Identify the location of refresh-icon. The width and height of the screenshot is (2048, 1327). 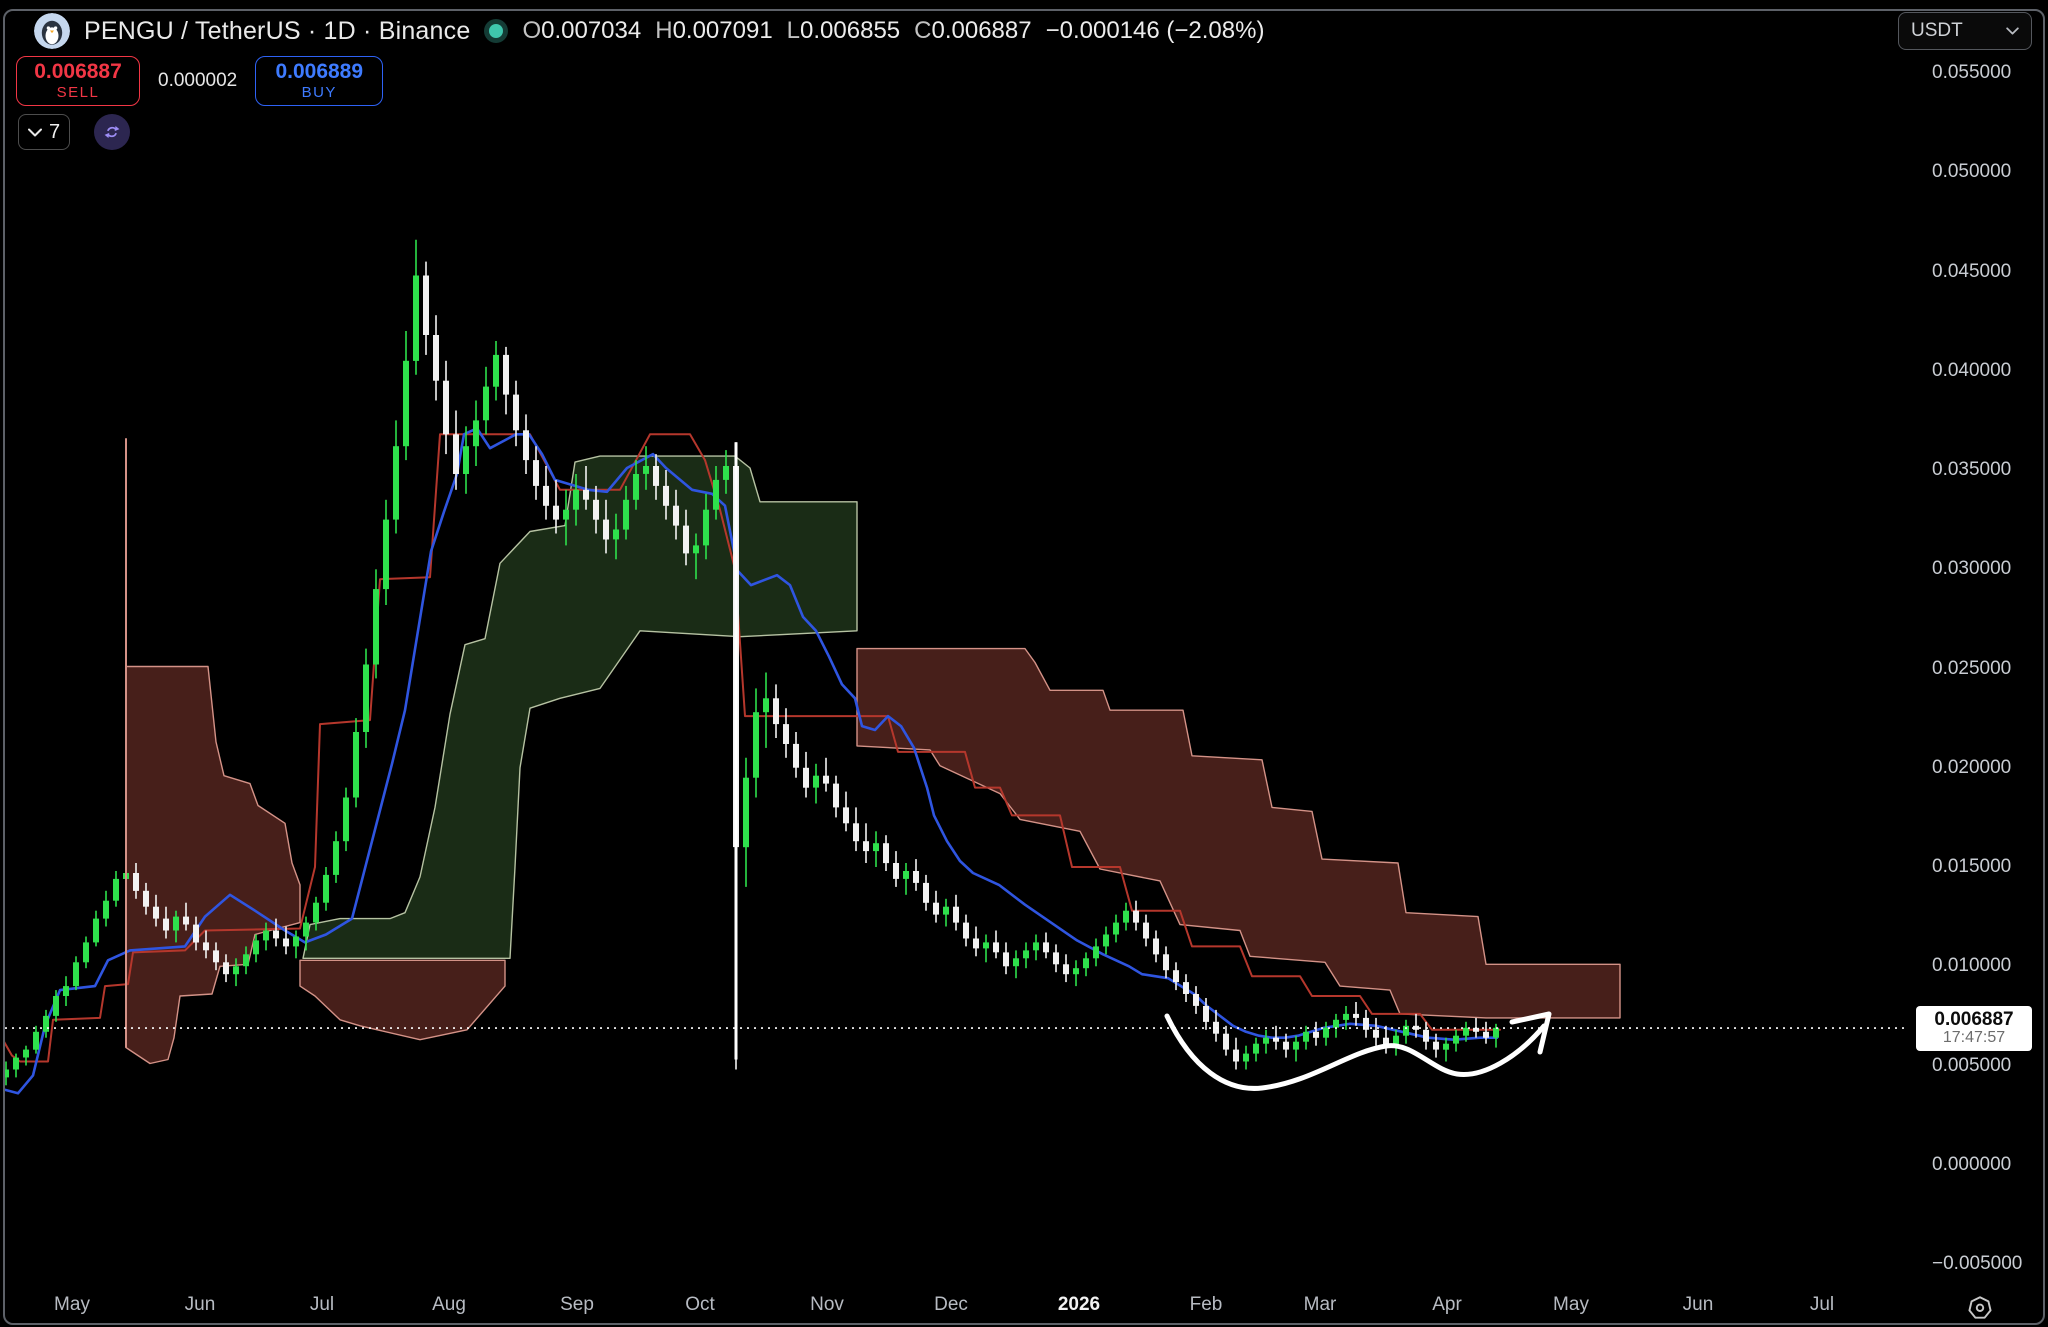
(112, 132).